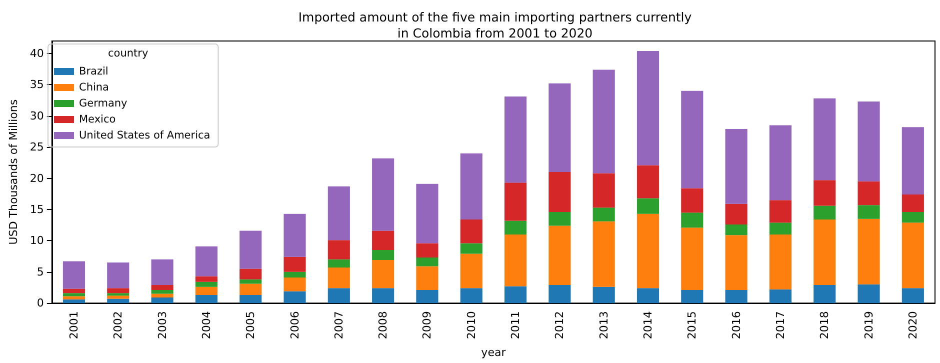  Describe the element at coordinates (37, 115) in the screenshot. I see `y-tick-label: 30` at that location.